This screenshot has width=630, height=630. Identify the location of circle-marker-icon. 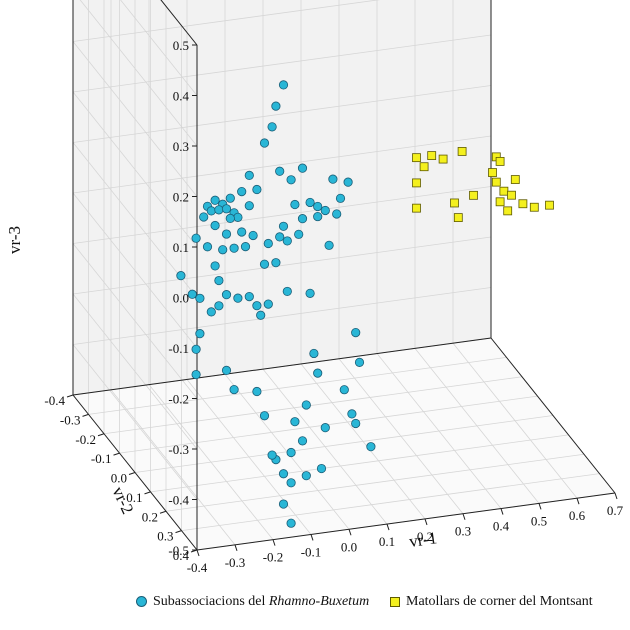
(141, 602).